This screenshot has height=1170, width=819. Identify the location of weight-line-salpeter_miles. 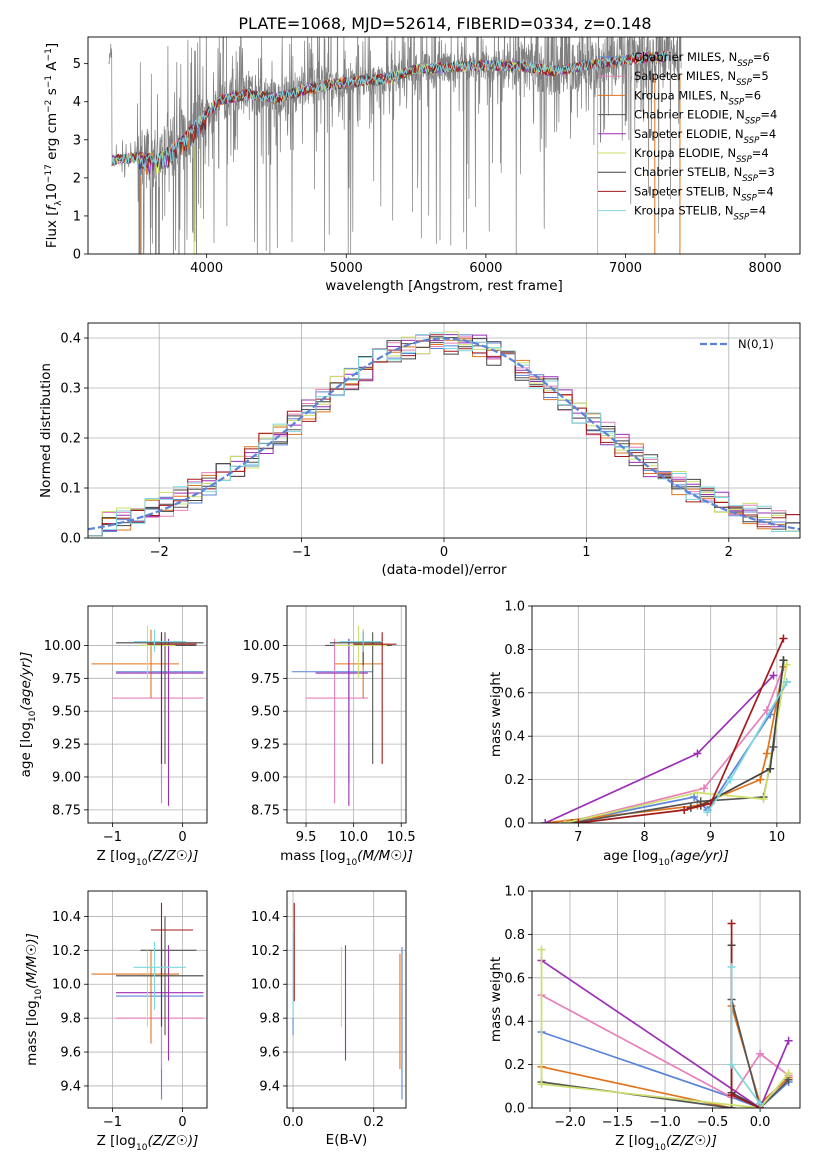
(665, 1046).